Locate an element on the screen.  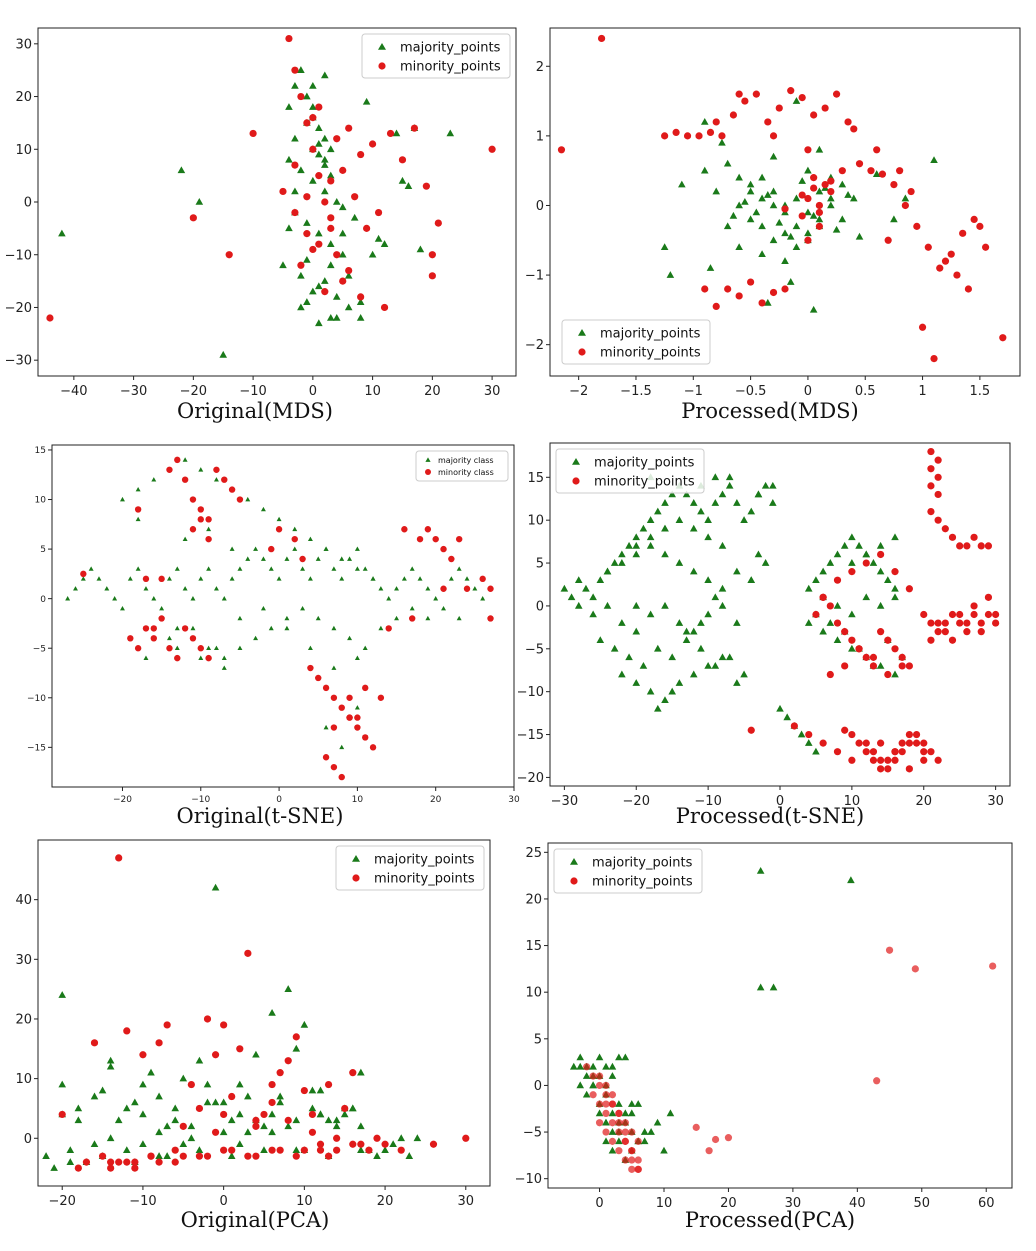
x-tick-label: 20 is located at coordinates (923, 801).